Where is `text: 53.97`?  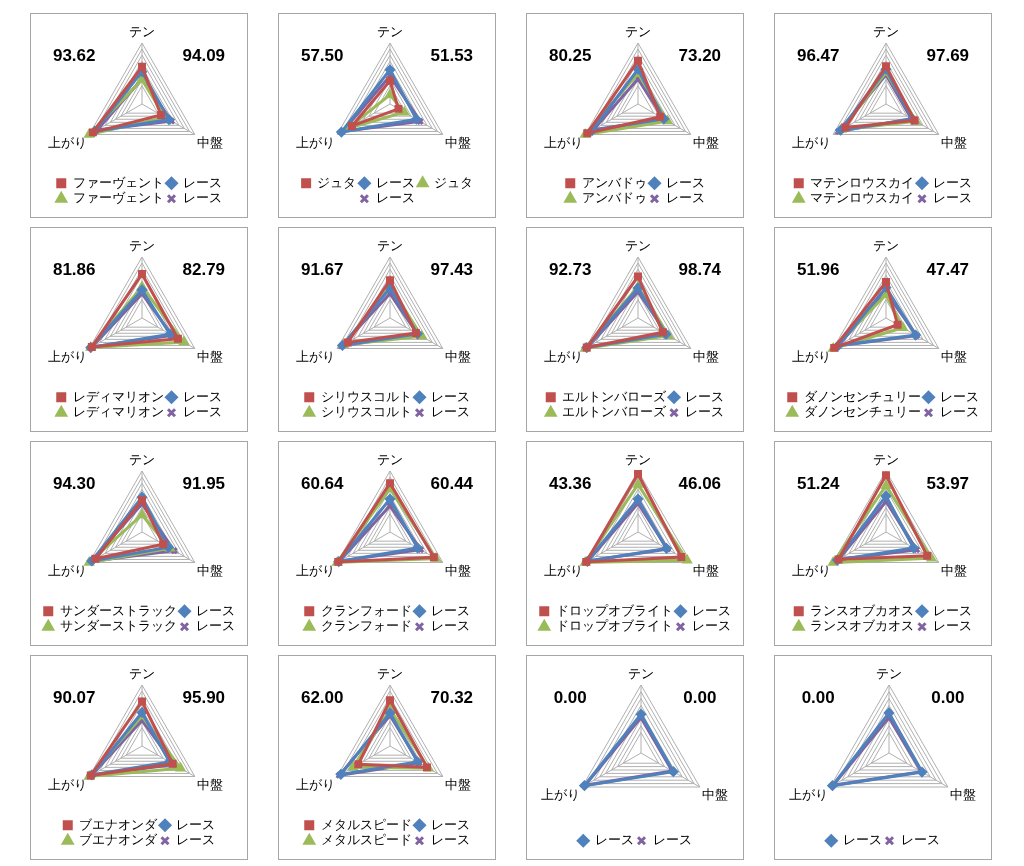
text: 53.97 is located at coordinates (948, 483).